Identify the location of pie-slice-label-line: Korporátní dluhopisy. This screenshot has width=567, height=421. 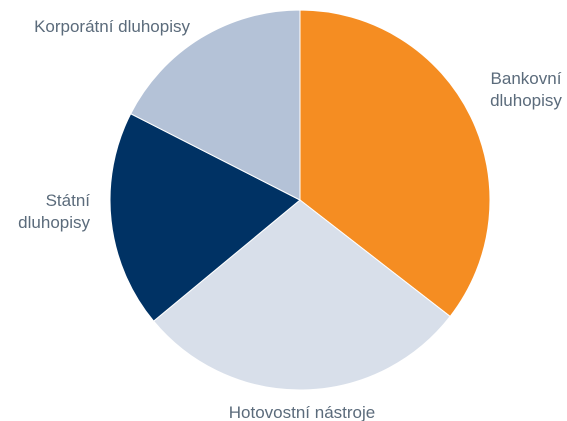
(112, 26).